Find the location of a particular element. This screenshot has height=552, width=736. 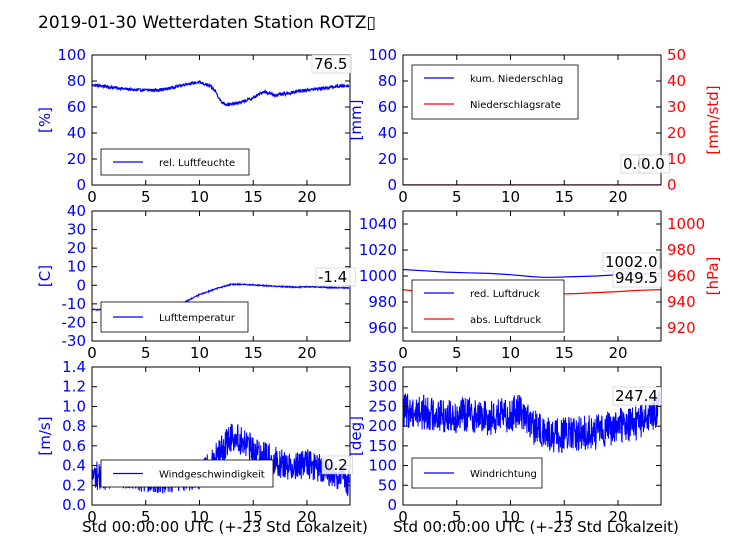

legend-entry: Windrichtung is located at coordinates (503, 474).